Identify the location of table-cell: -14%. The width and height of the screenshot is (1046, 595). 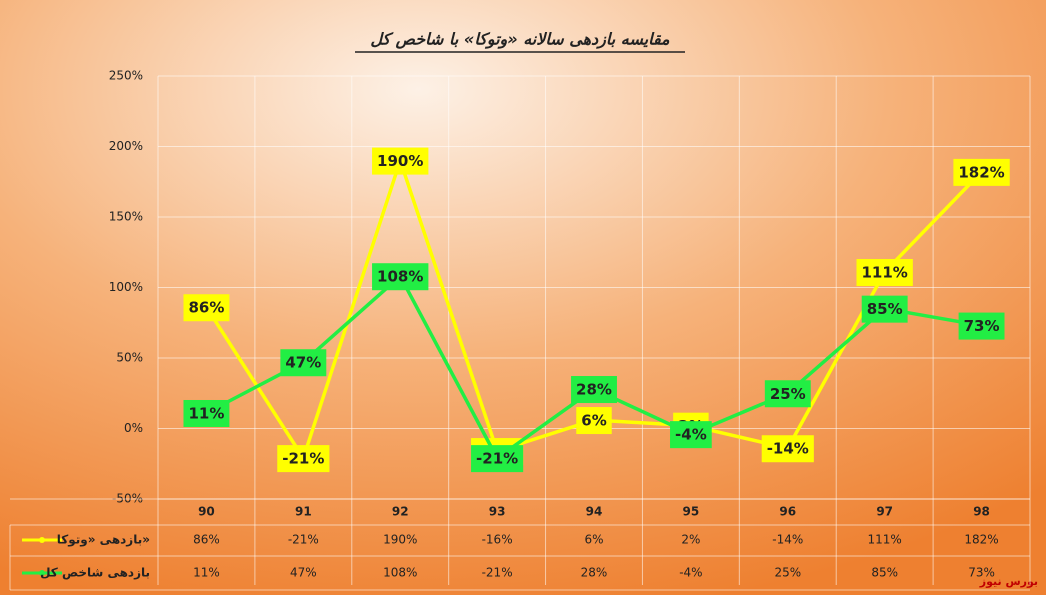
(787, 540).